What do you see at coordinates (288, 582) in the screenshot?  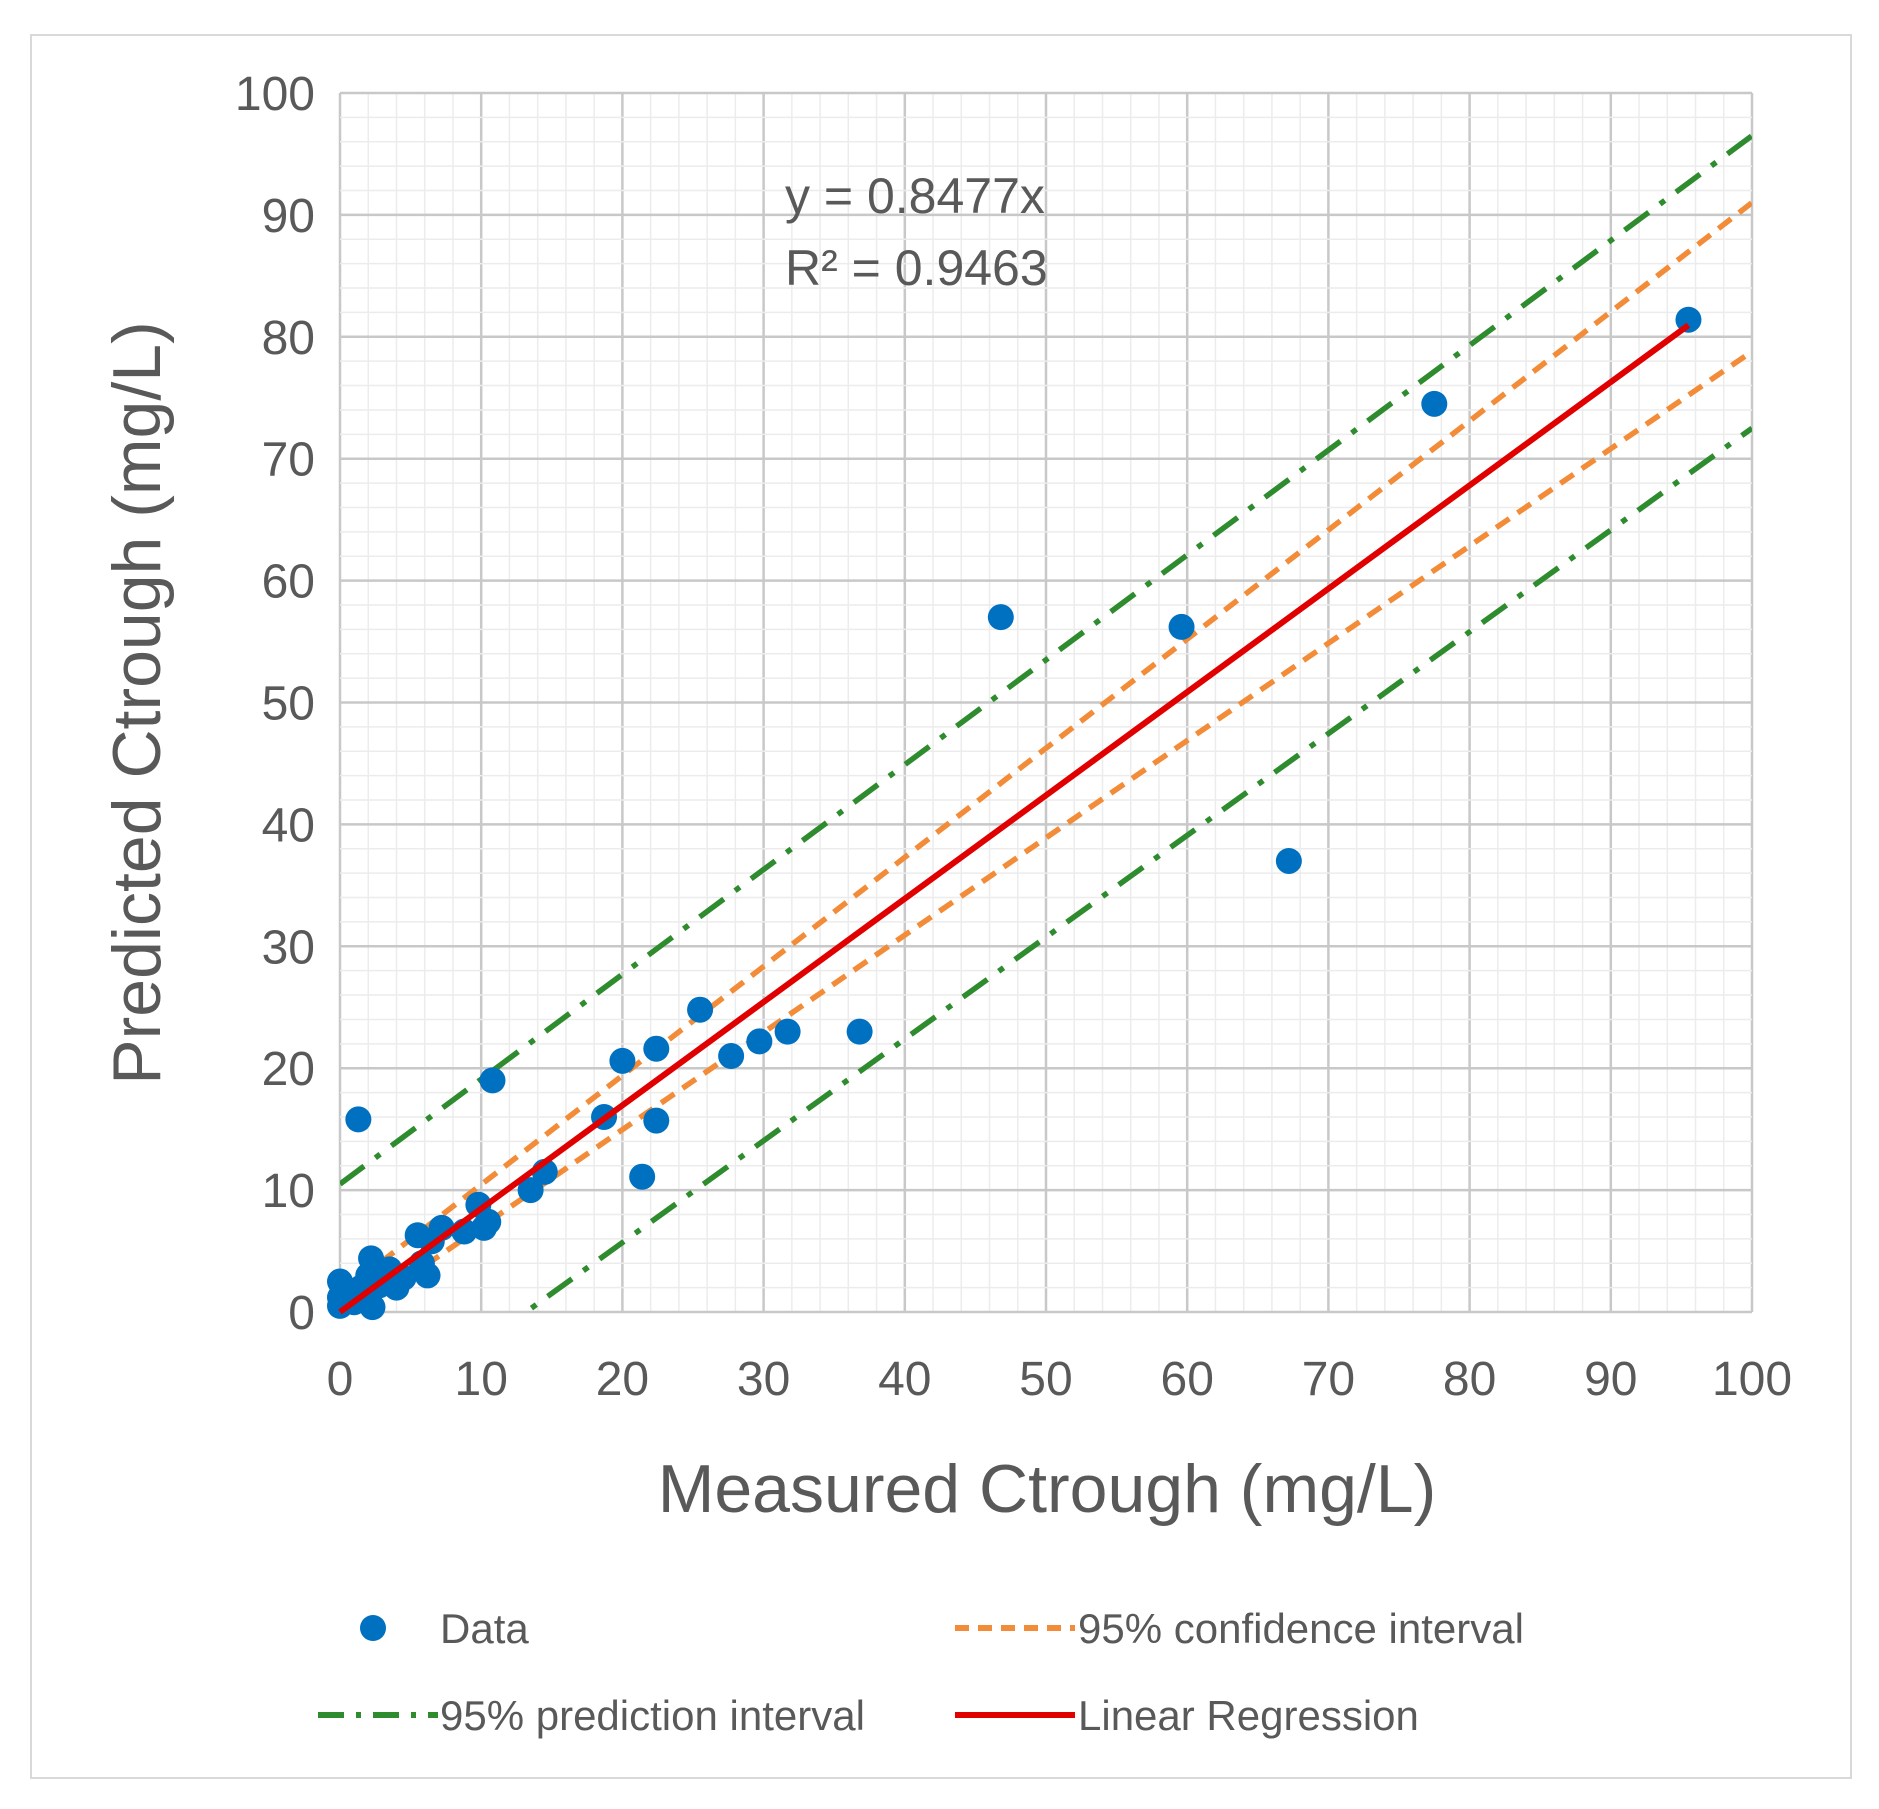 I see `y-tick-label: 60` at bounding box center [288, 582].